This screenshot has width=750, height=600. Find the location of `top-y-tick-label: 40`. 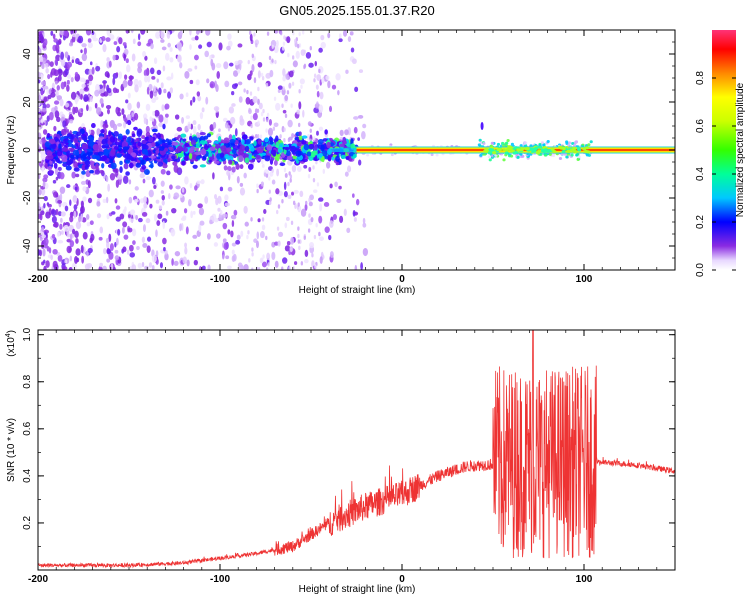

top-y-tick-label: 40 is located at coordinates (27, 54).